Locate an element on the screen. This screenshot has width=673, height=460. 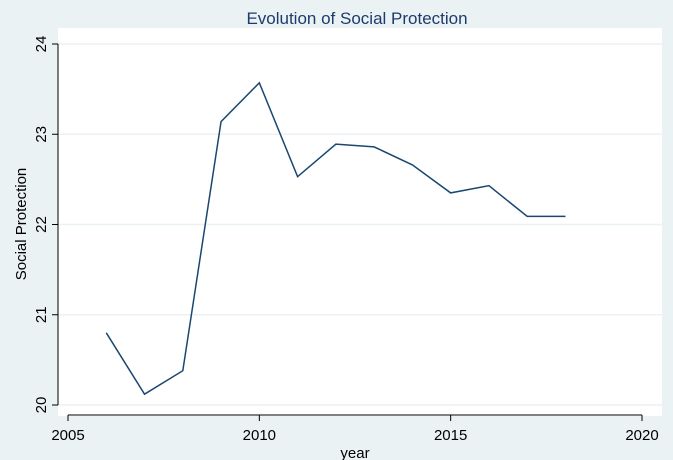
y-tick-label: 23 is located at coordinates (41, 134).